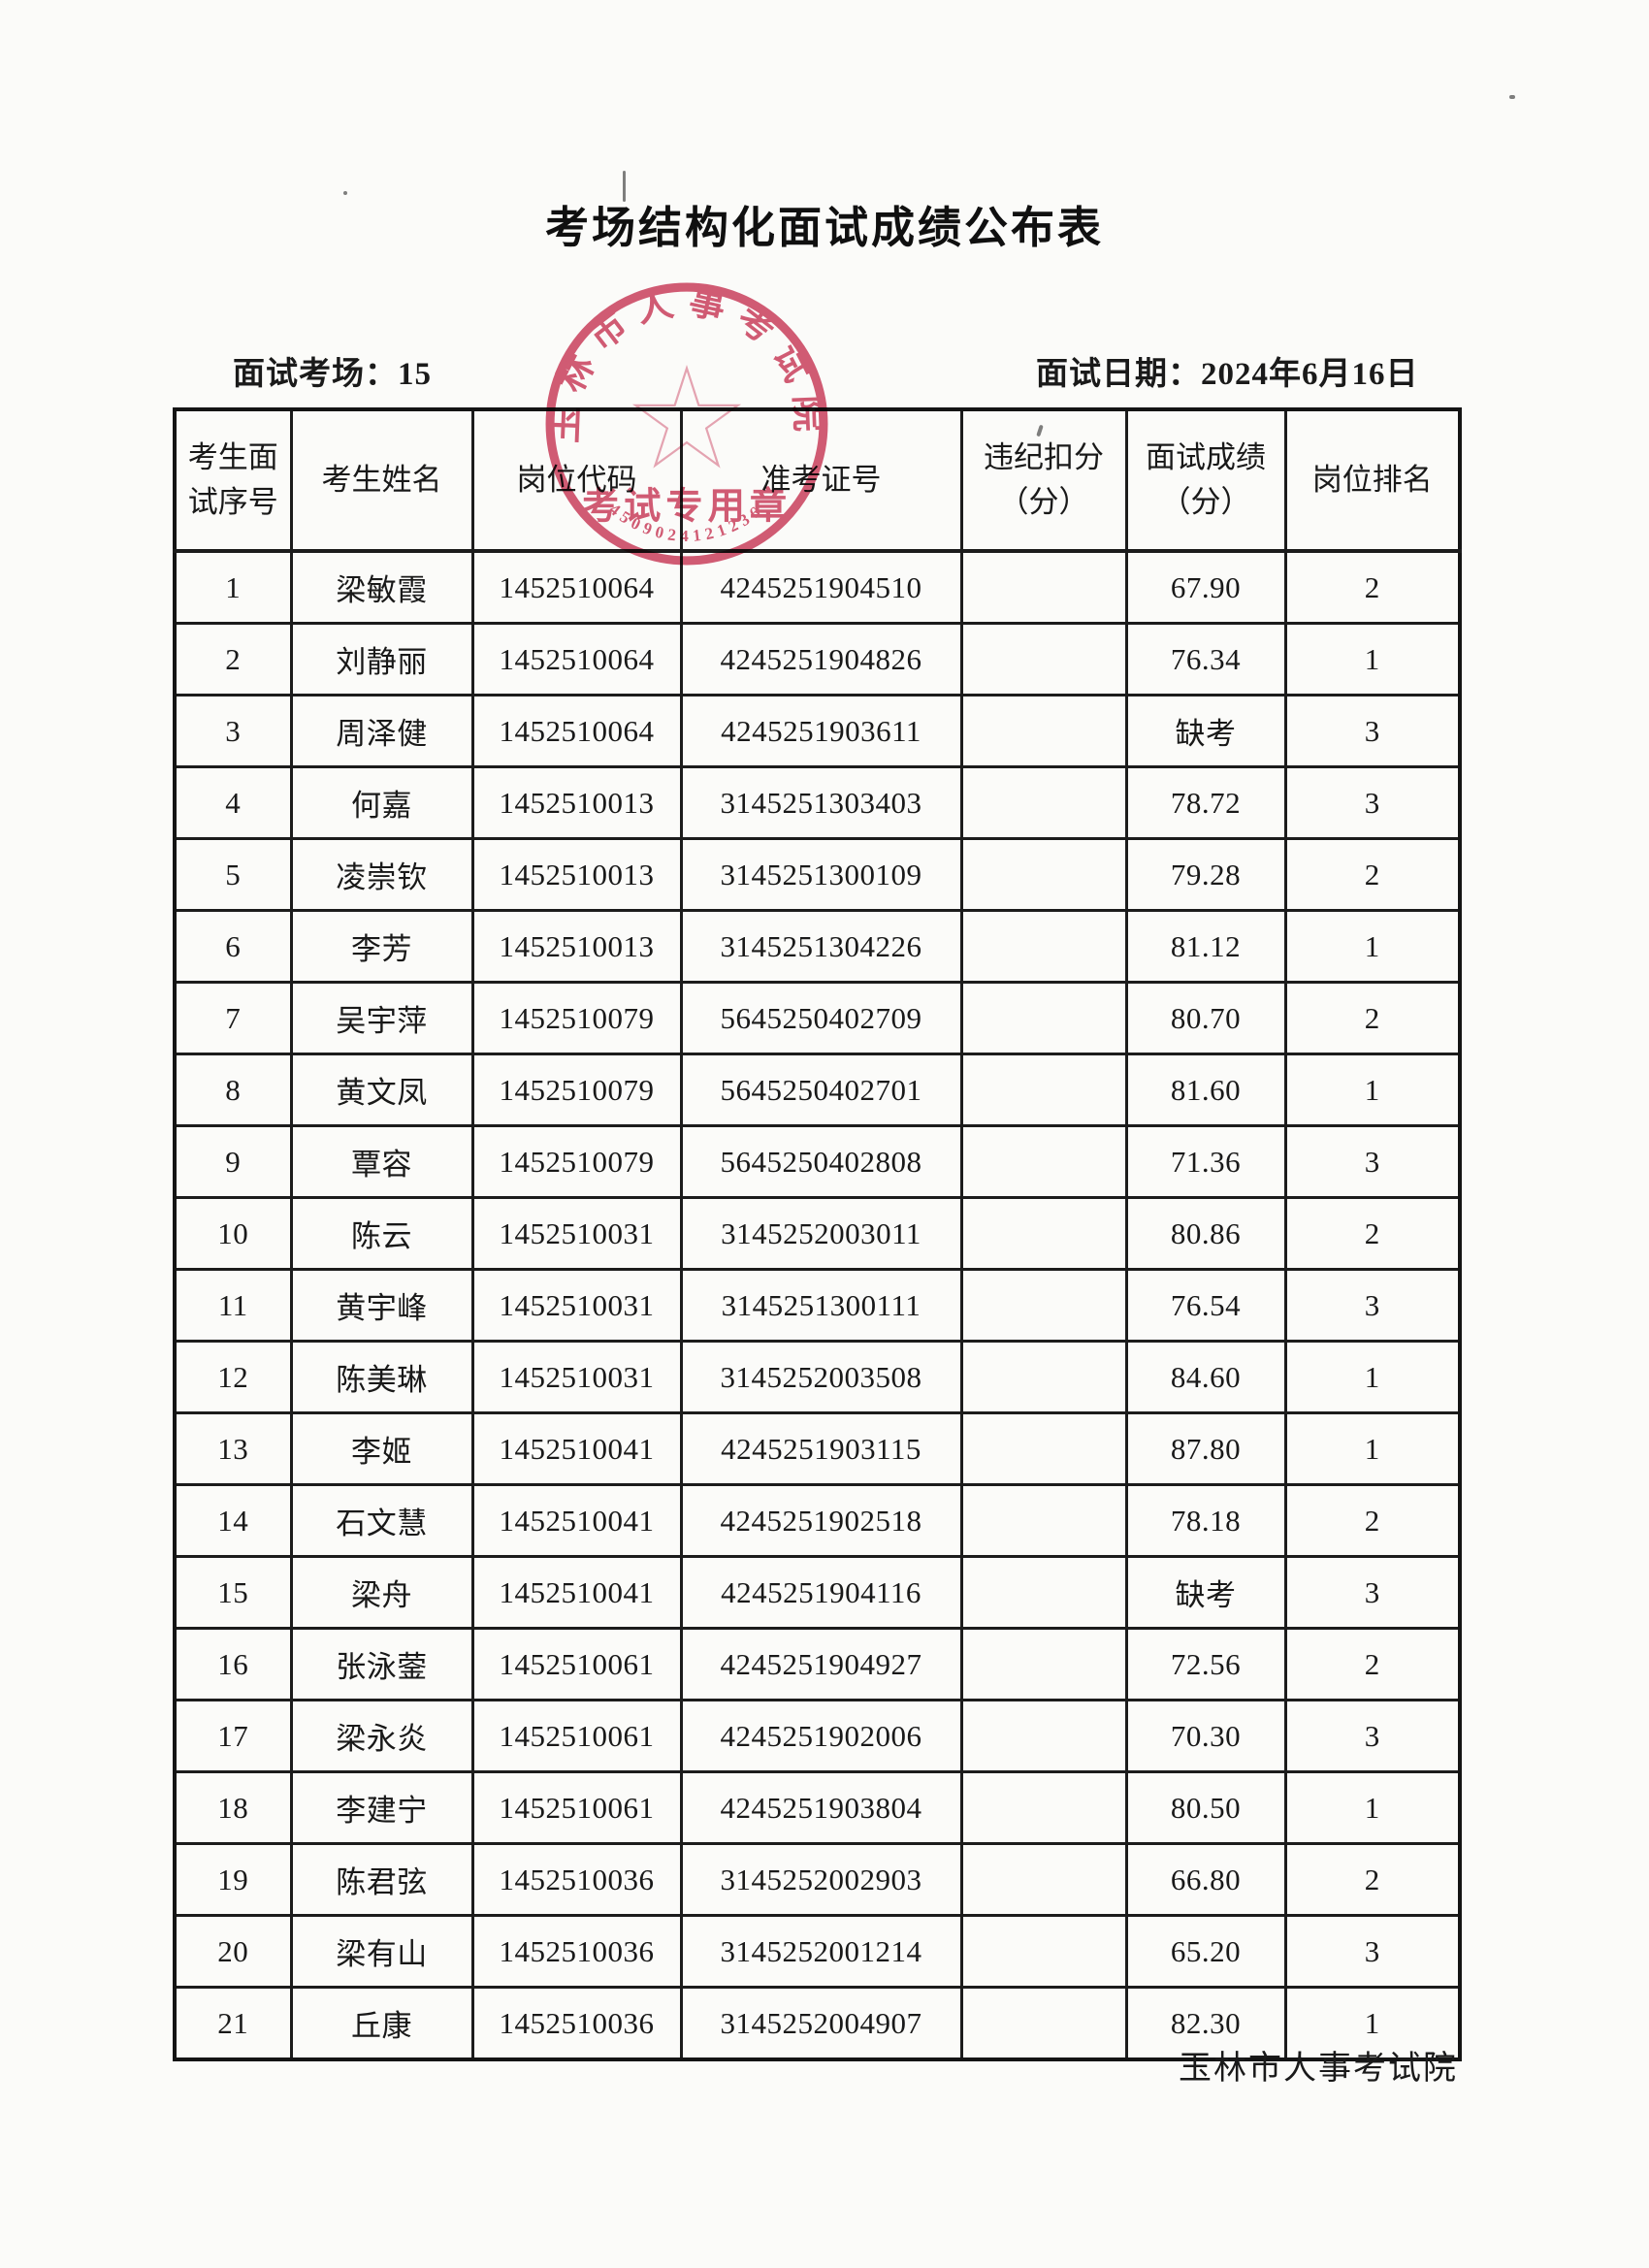 This screenshot has height=2268, width=1649. I want to click on table-cell: 82.30, so click(1205, 2023).